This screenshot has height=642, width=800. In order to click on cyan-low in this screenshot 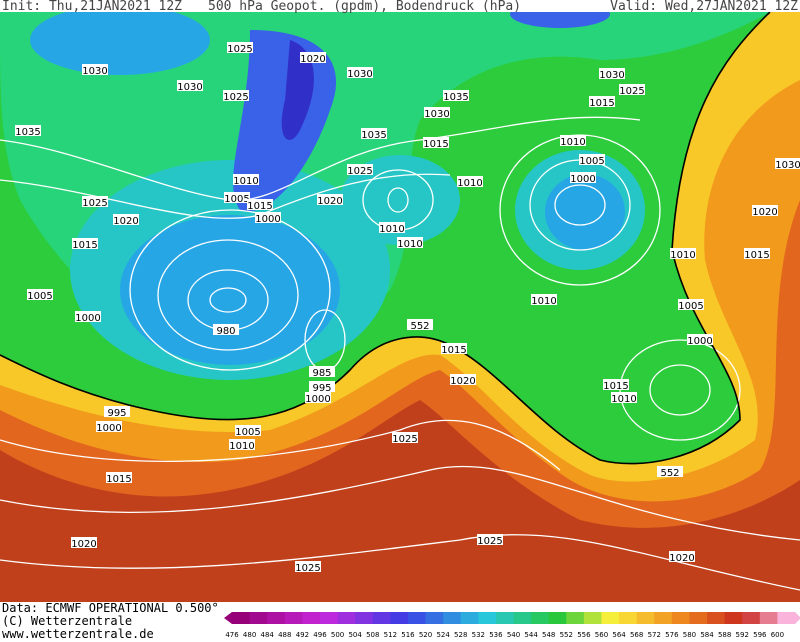, I will do `click(400, 200)`.